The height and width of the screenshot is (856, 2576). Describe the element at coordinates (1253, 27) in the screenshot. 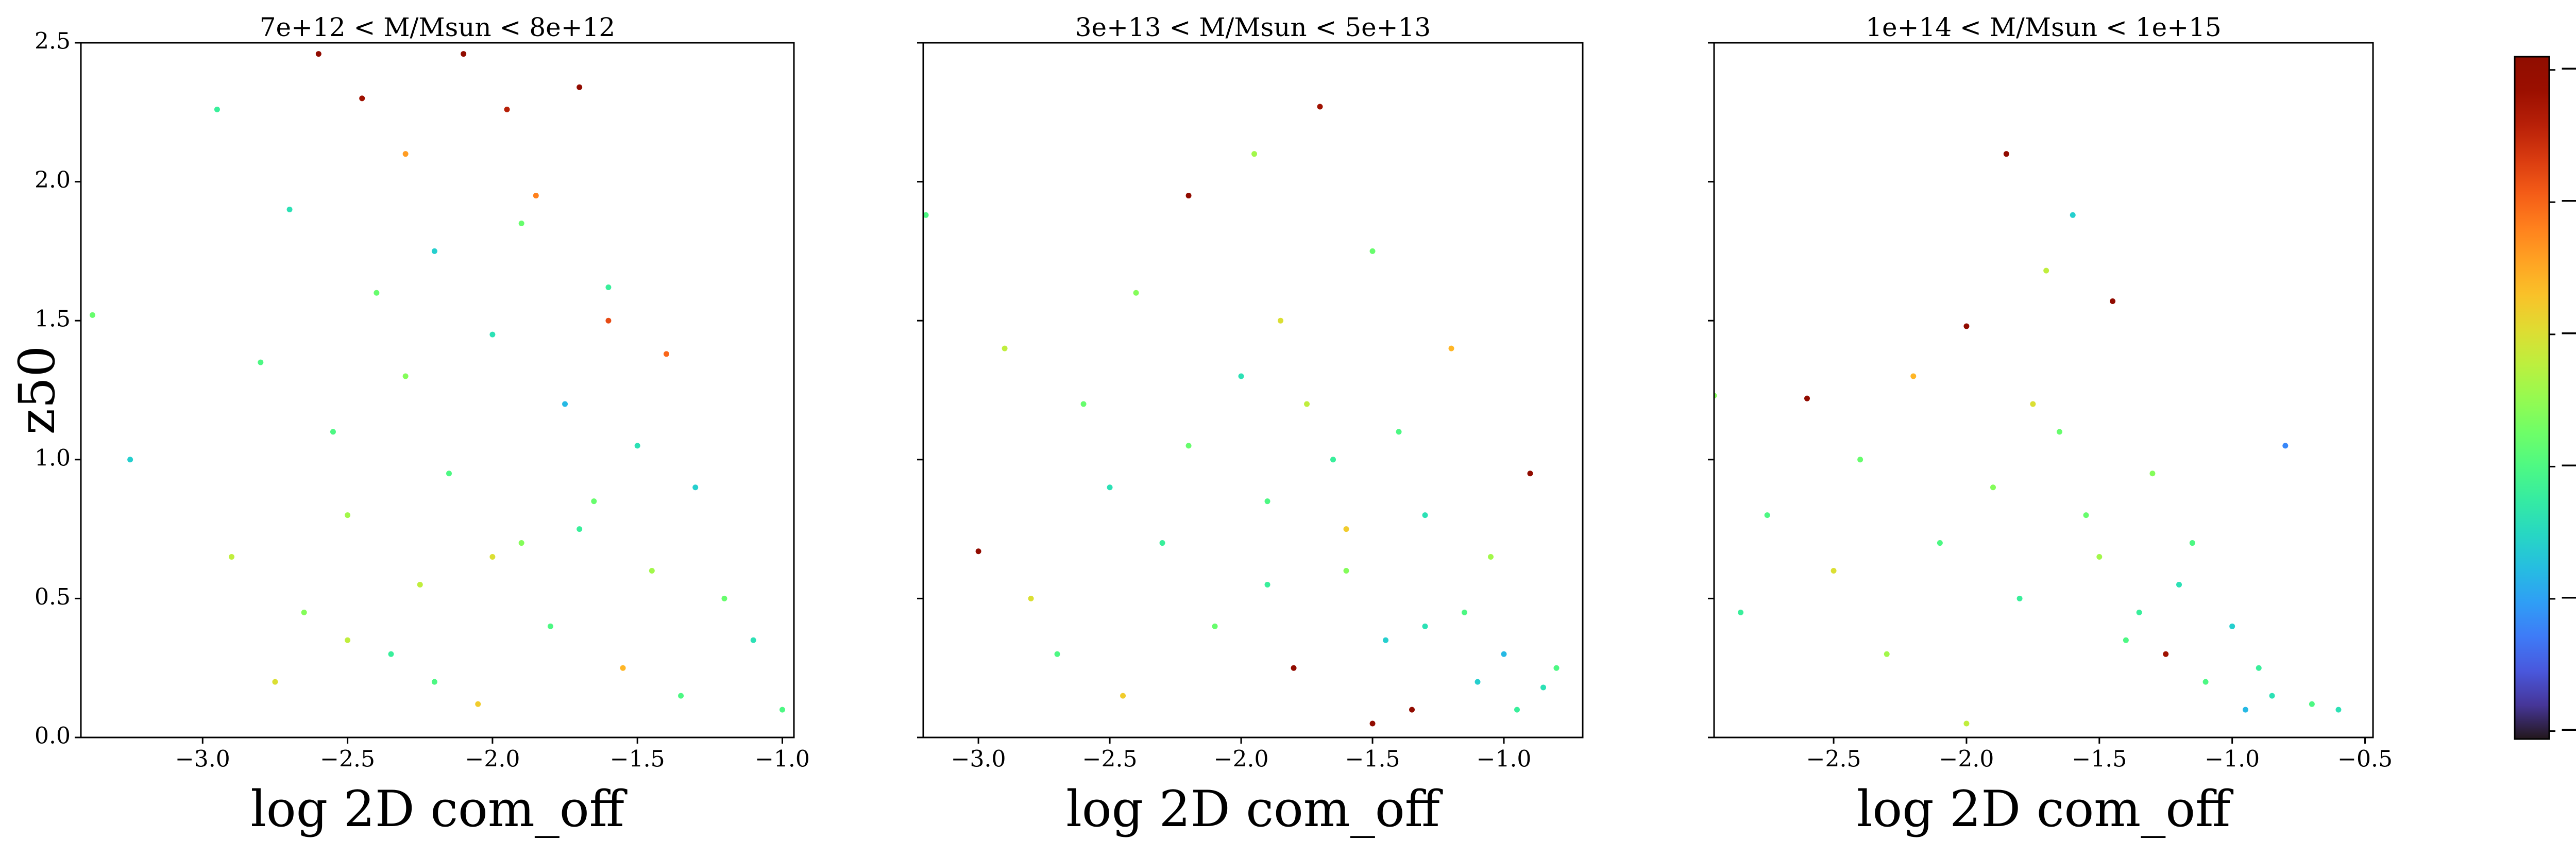

I see `panel-title: 3e+13 < M/Msun < 5e+13` at that location.